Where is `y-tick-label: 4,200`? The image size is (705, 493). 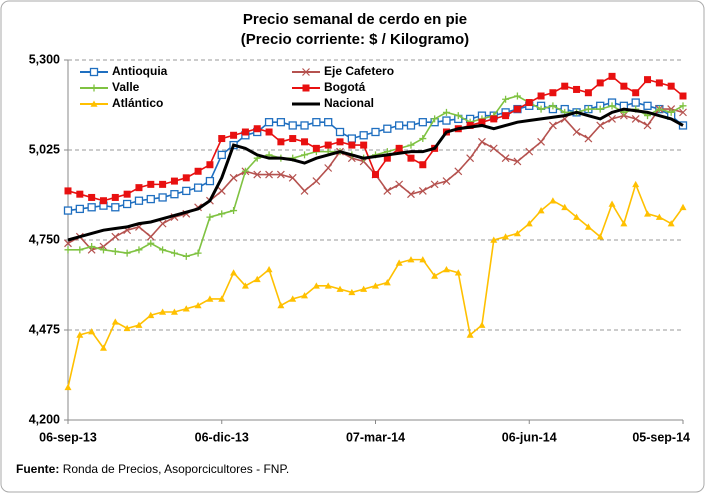
y-tick-label: 4,200 is located at coordinates (44, 419).